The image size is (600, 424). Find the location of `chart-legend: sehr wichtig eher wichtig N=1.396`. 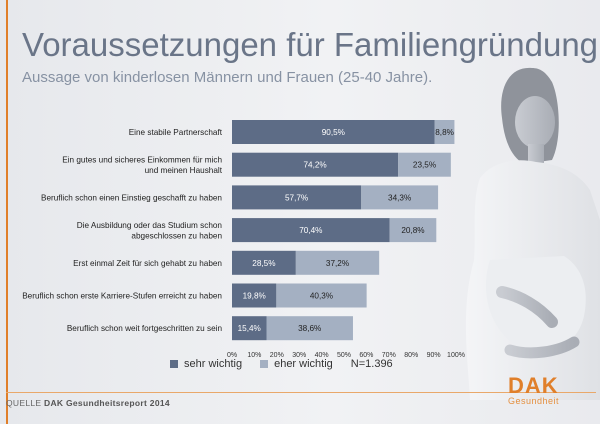

chart-legend: sehr wichtig eher wichtig N=1.396 is located at coordinates (281, 364).